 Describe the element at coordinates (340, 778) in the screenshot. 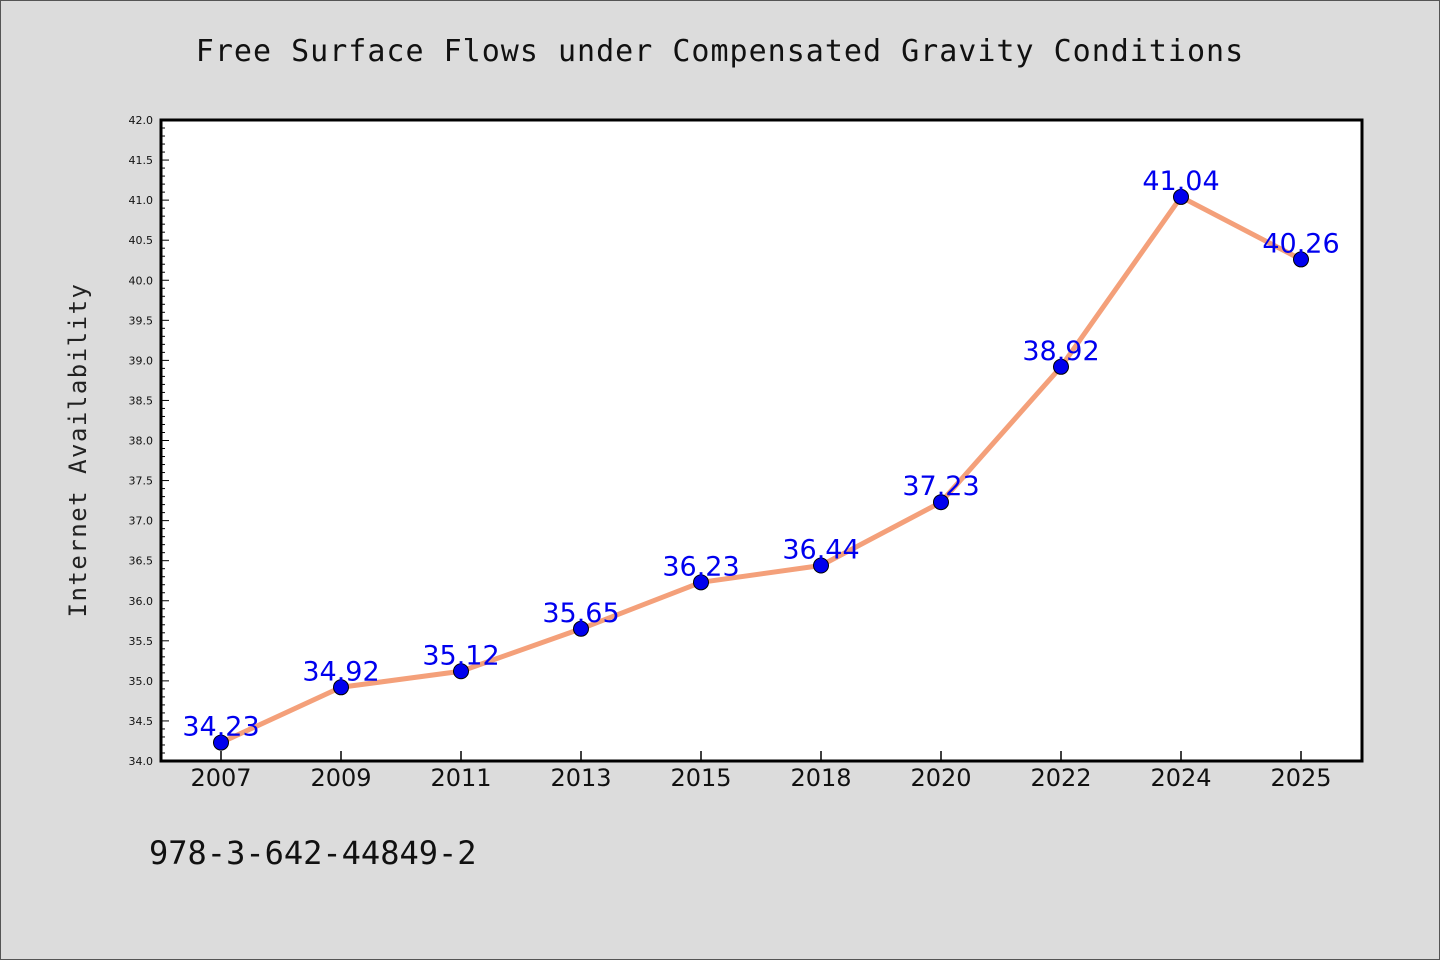

I see `x-tick-label: 2009` at that location.